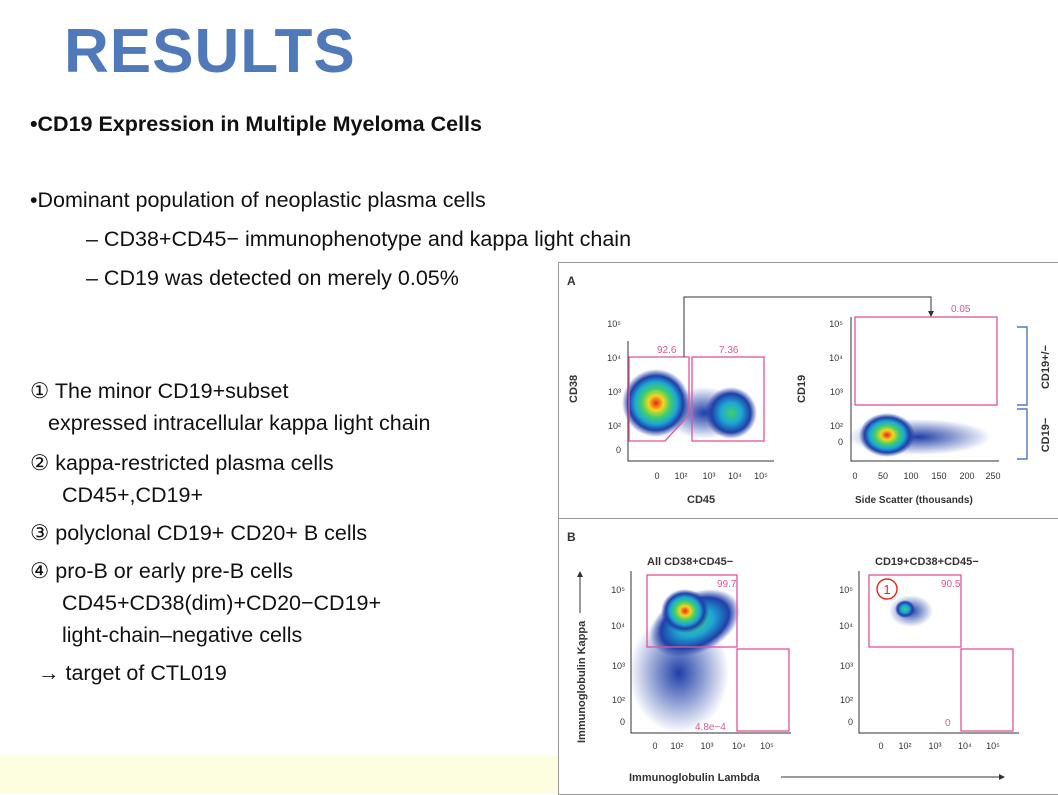  What do you see at coordinates (571, 537) in the screenshot?
I see `panel-b-label: B` at bounding box center [571, 537].